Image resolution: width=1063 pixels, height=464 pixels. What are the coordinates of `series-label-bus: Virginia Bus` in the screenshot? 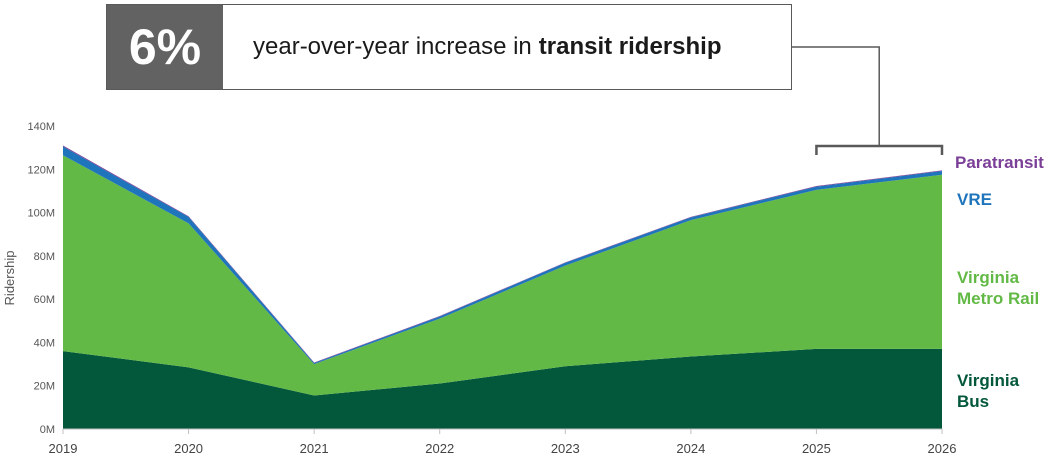 It's located at (997, 391).